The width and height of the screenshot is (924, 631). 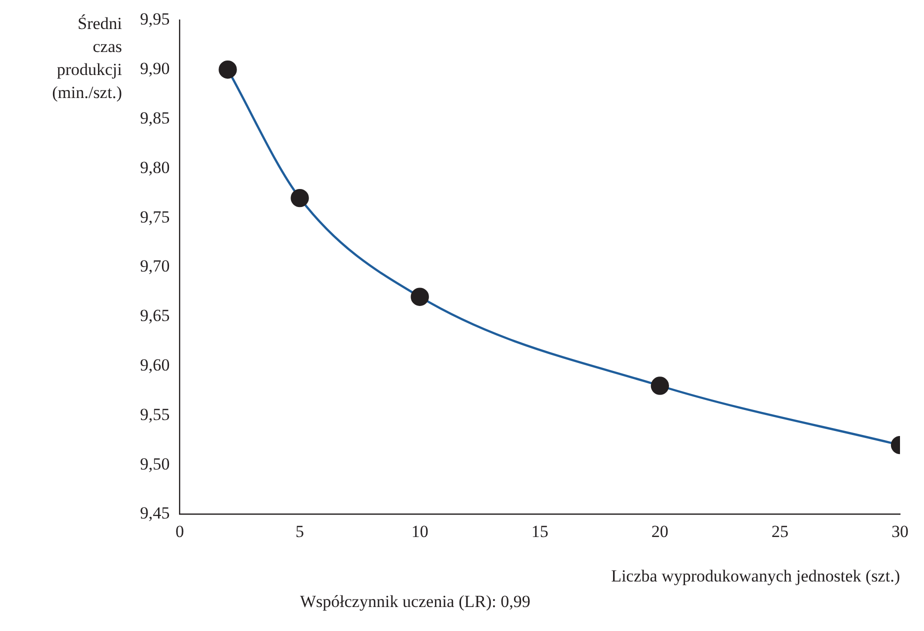 I want to click on y-tick-label: 9,70, so click(x=155, y=266).